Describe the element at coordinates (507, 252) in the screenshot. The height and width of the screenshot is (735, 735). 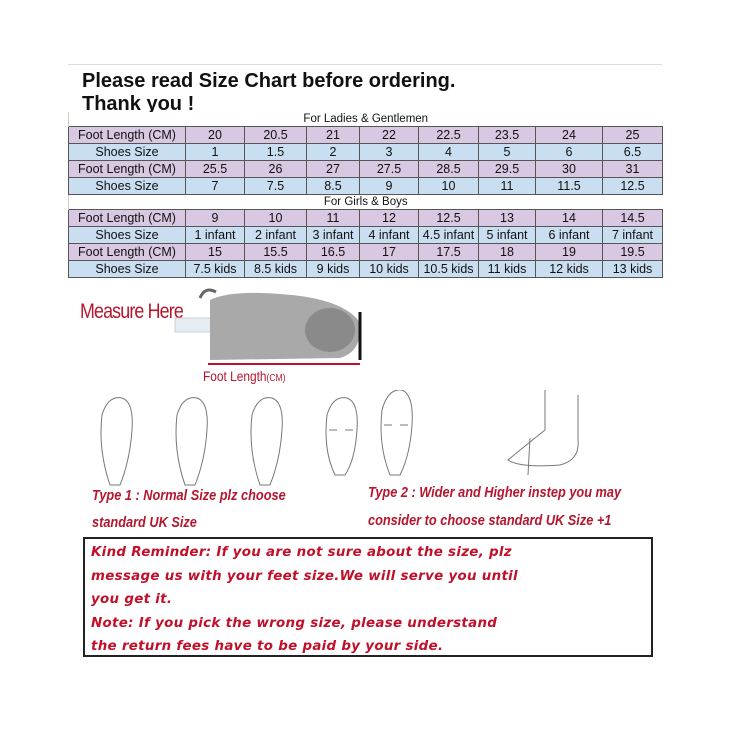
I see `table-cell: 18` at that location.